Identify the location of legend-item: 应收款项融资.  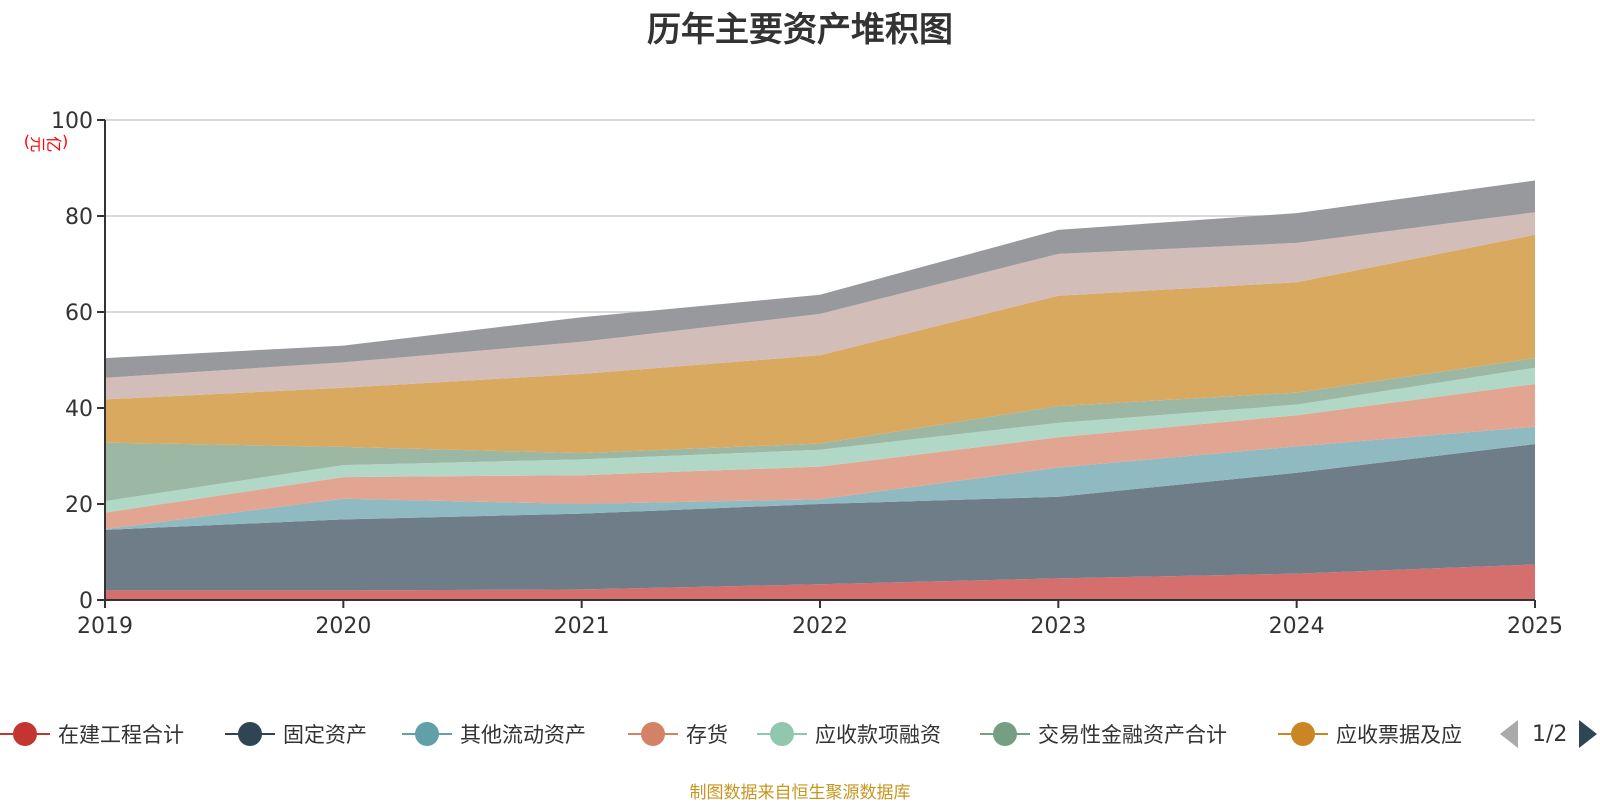
(849, 734).